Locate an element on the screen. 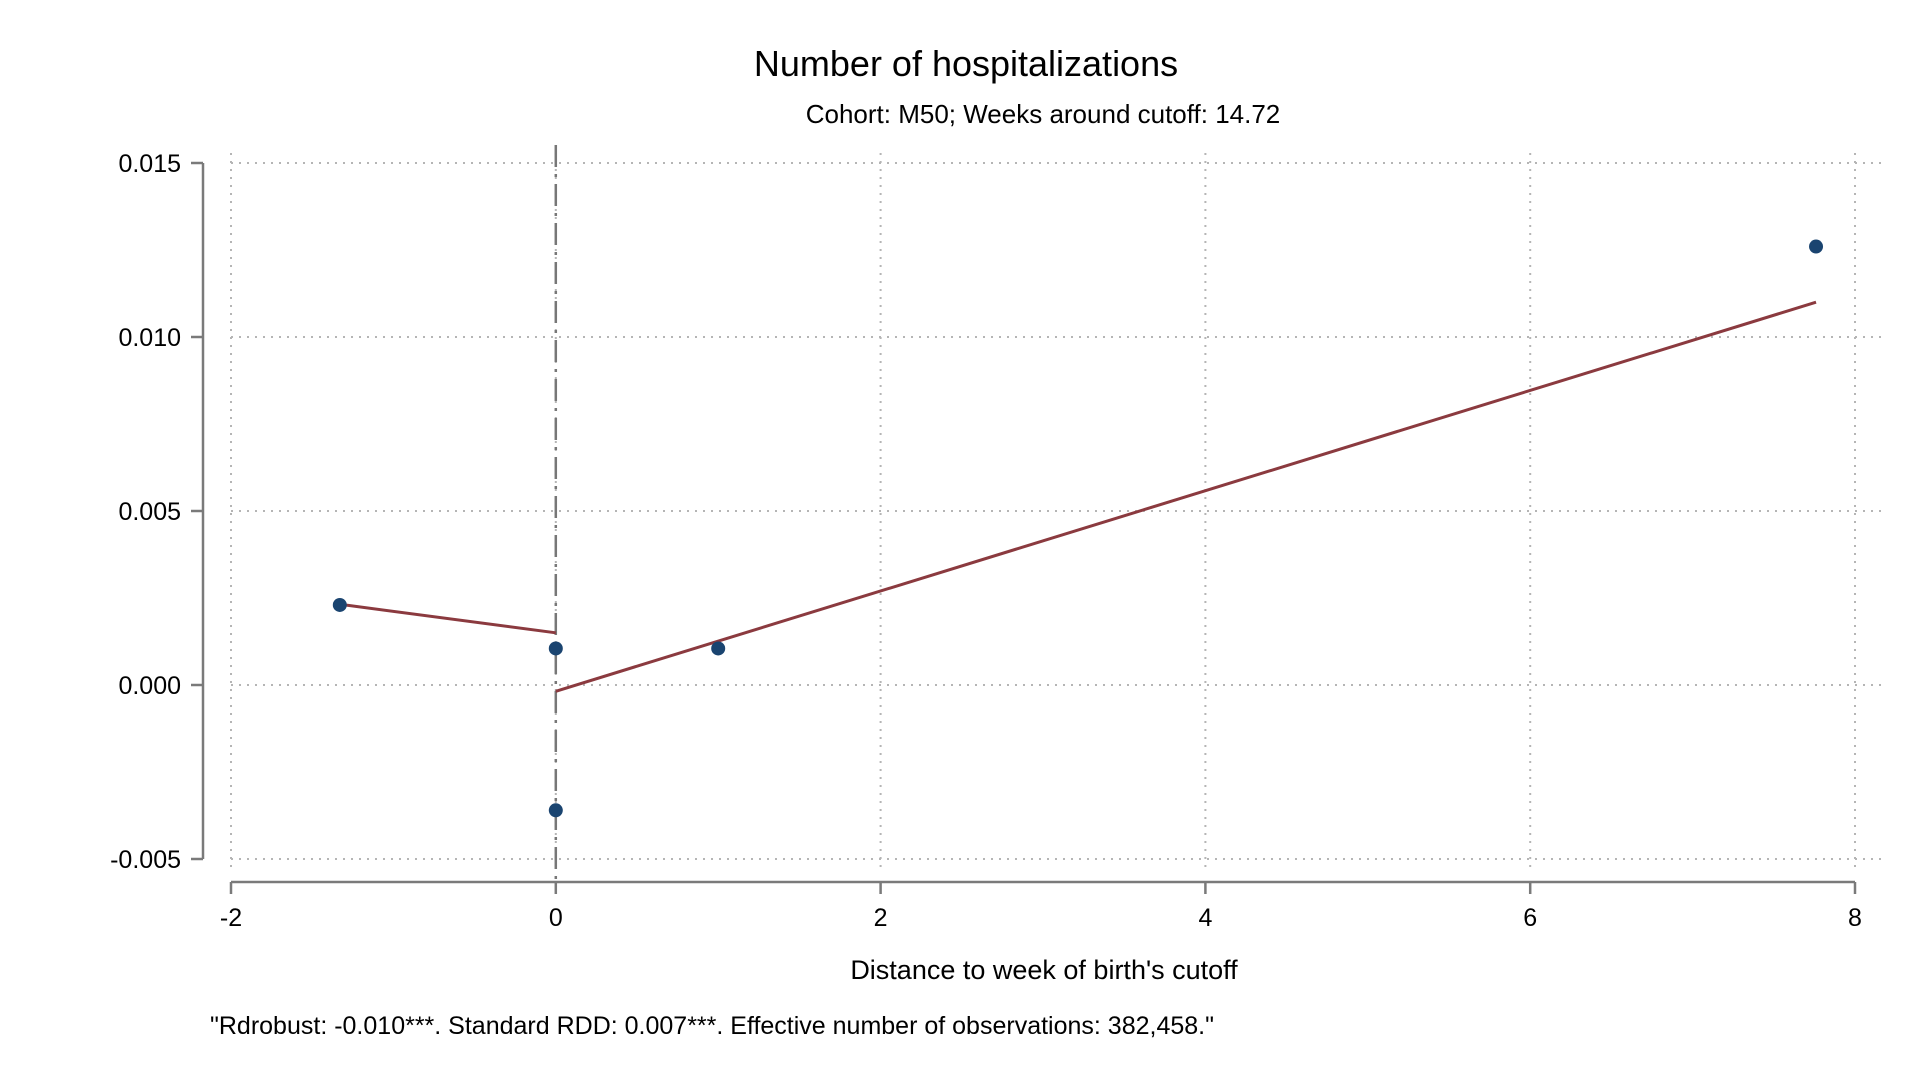 The image size is (1920, 1080). y-tick-label: 0.010 is located at coordinates (149, 338).